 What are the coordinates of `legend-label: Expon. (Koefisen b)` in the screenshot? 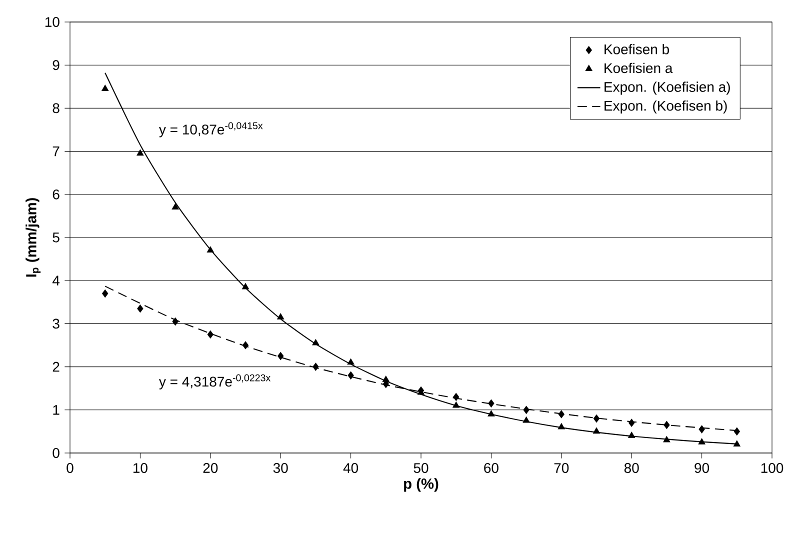 It's located at (665, 107).